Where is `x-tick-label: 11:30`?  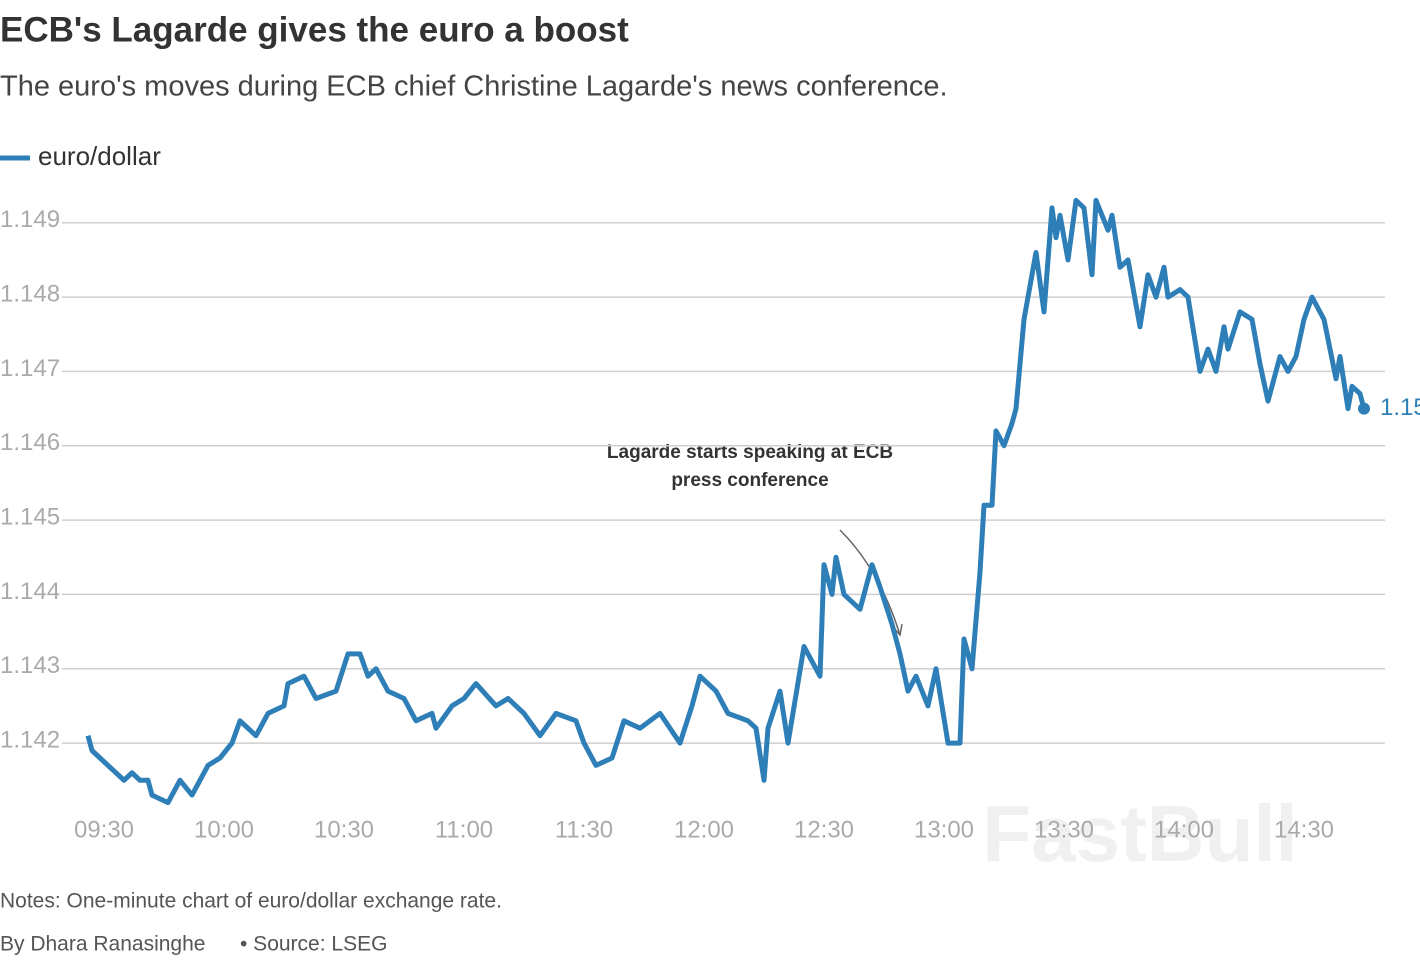
x-tick-label: 11:30 is located at coordinates (584, 829).